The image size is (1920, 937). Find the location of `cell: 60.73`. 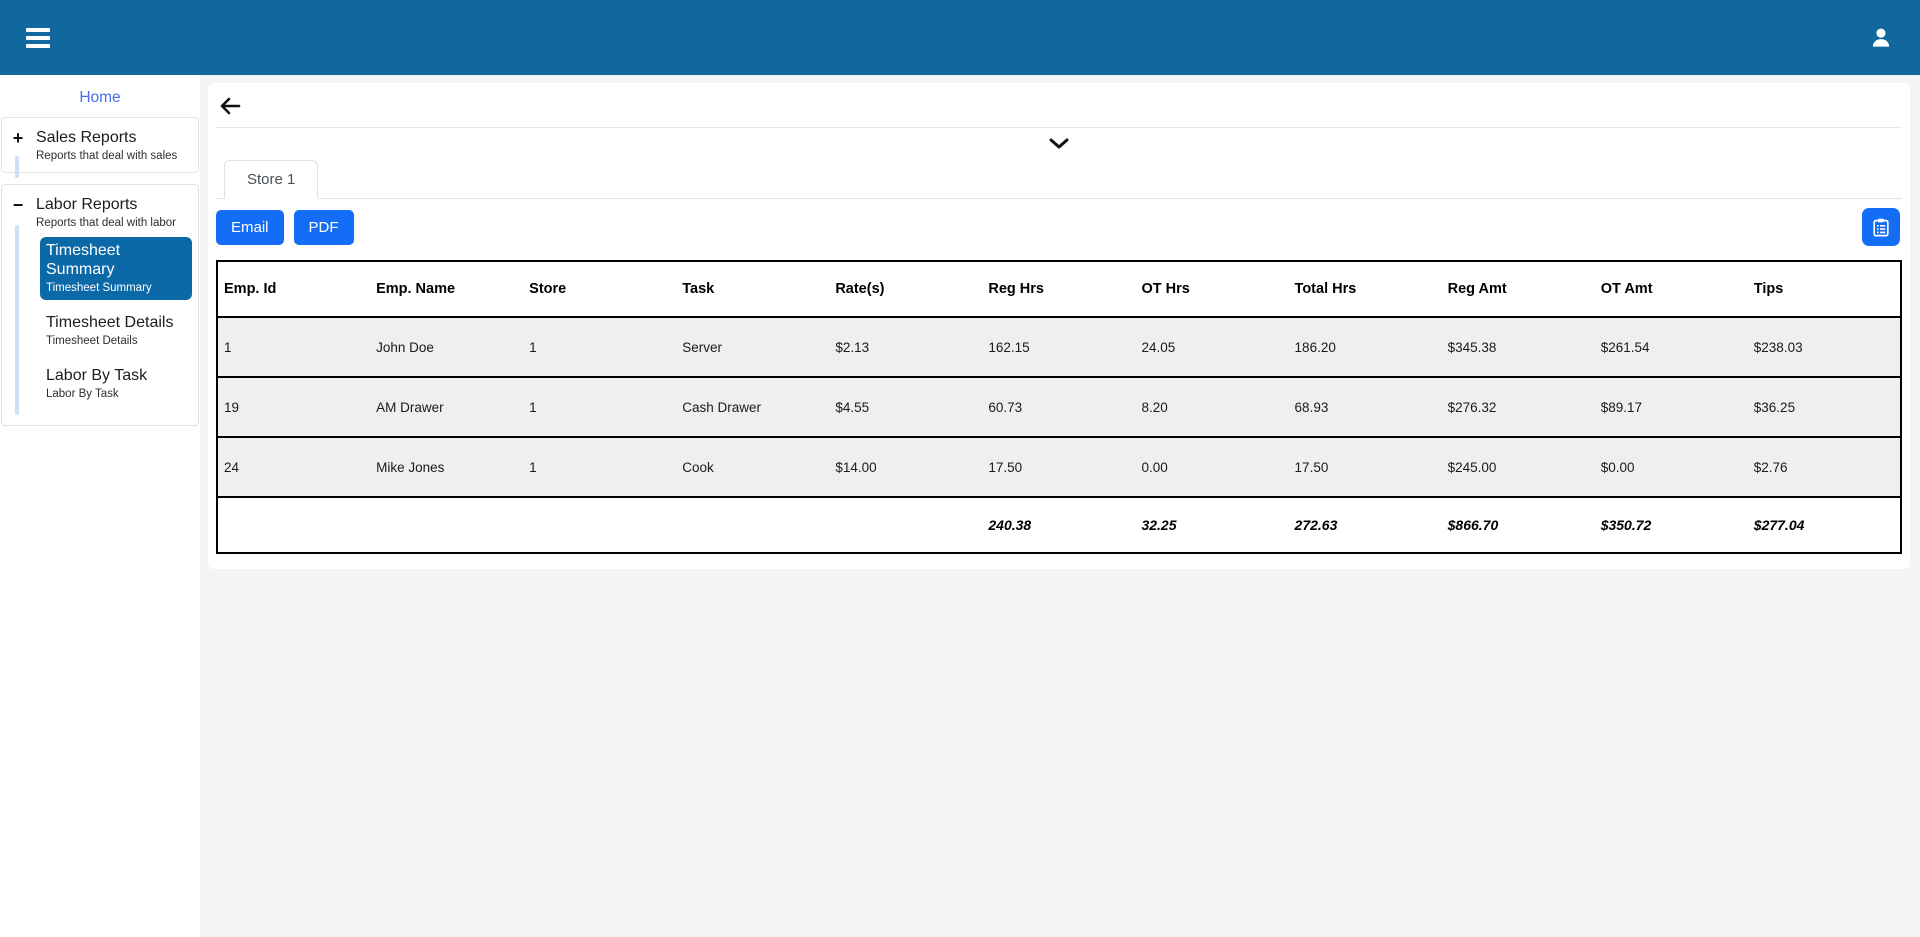

cell: 60.73 is located at coordinates (1059, 407).